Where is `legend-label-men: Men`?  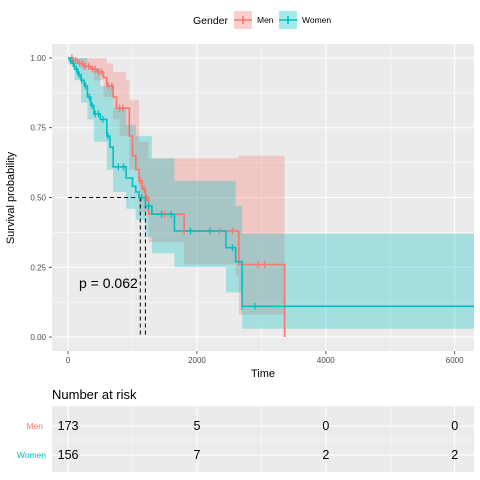
legend-label-men: Men is located at coordinates (265, 20).